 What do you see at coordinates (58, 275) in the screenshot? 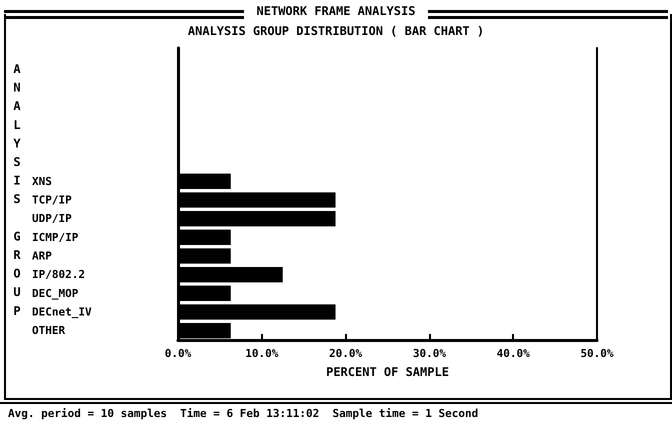
I see `y-tick-label: IP/802.2` at bounding box center [58, 275].